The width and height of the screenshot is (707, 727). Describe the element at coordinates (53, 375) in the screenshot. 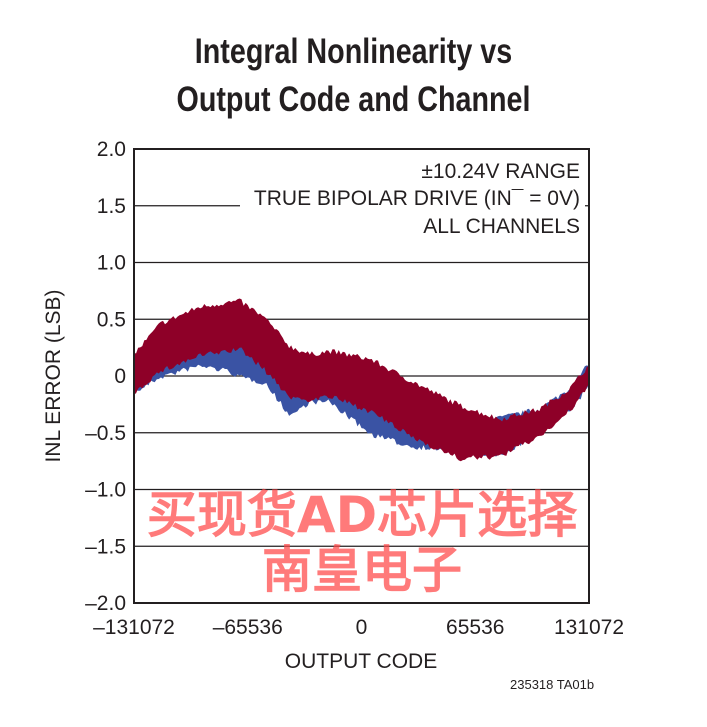

I see `y-axis-label: INL ERROR (LSB)` at that location.